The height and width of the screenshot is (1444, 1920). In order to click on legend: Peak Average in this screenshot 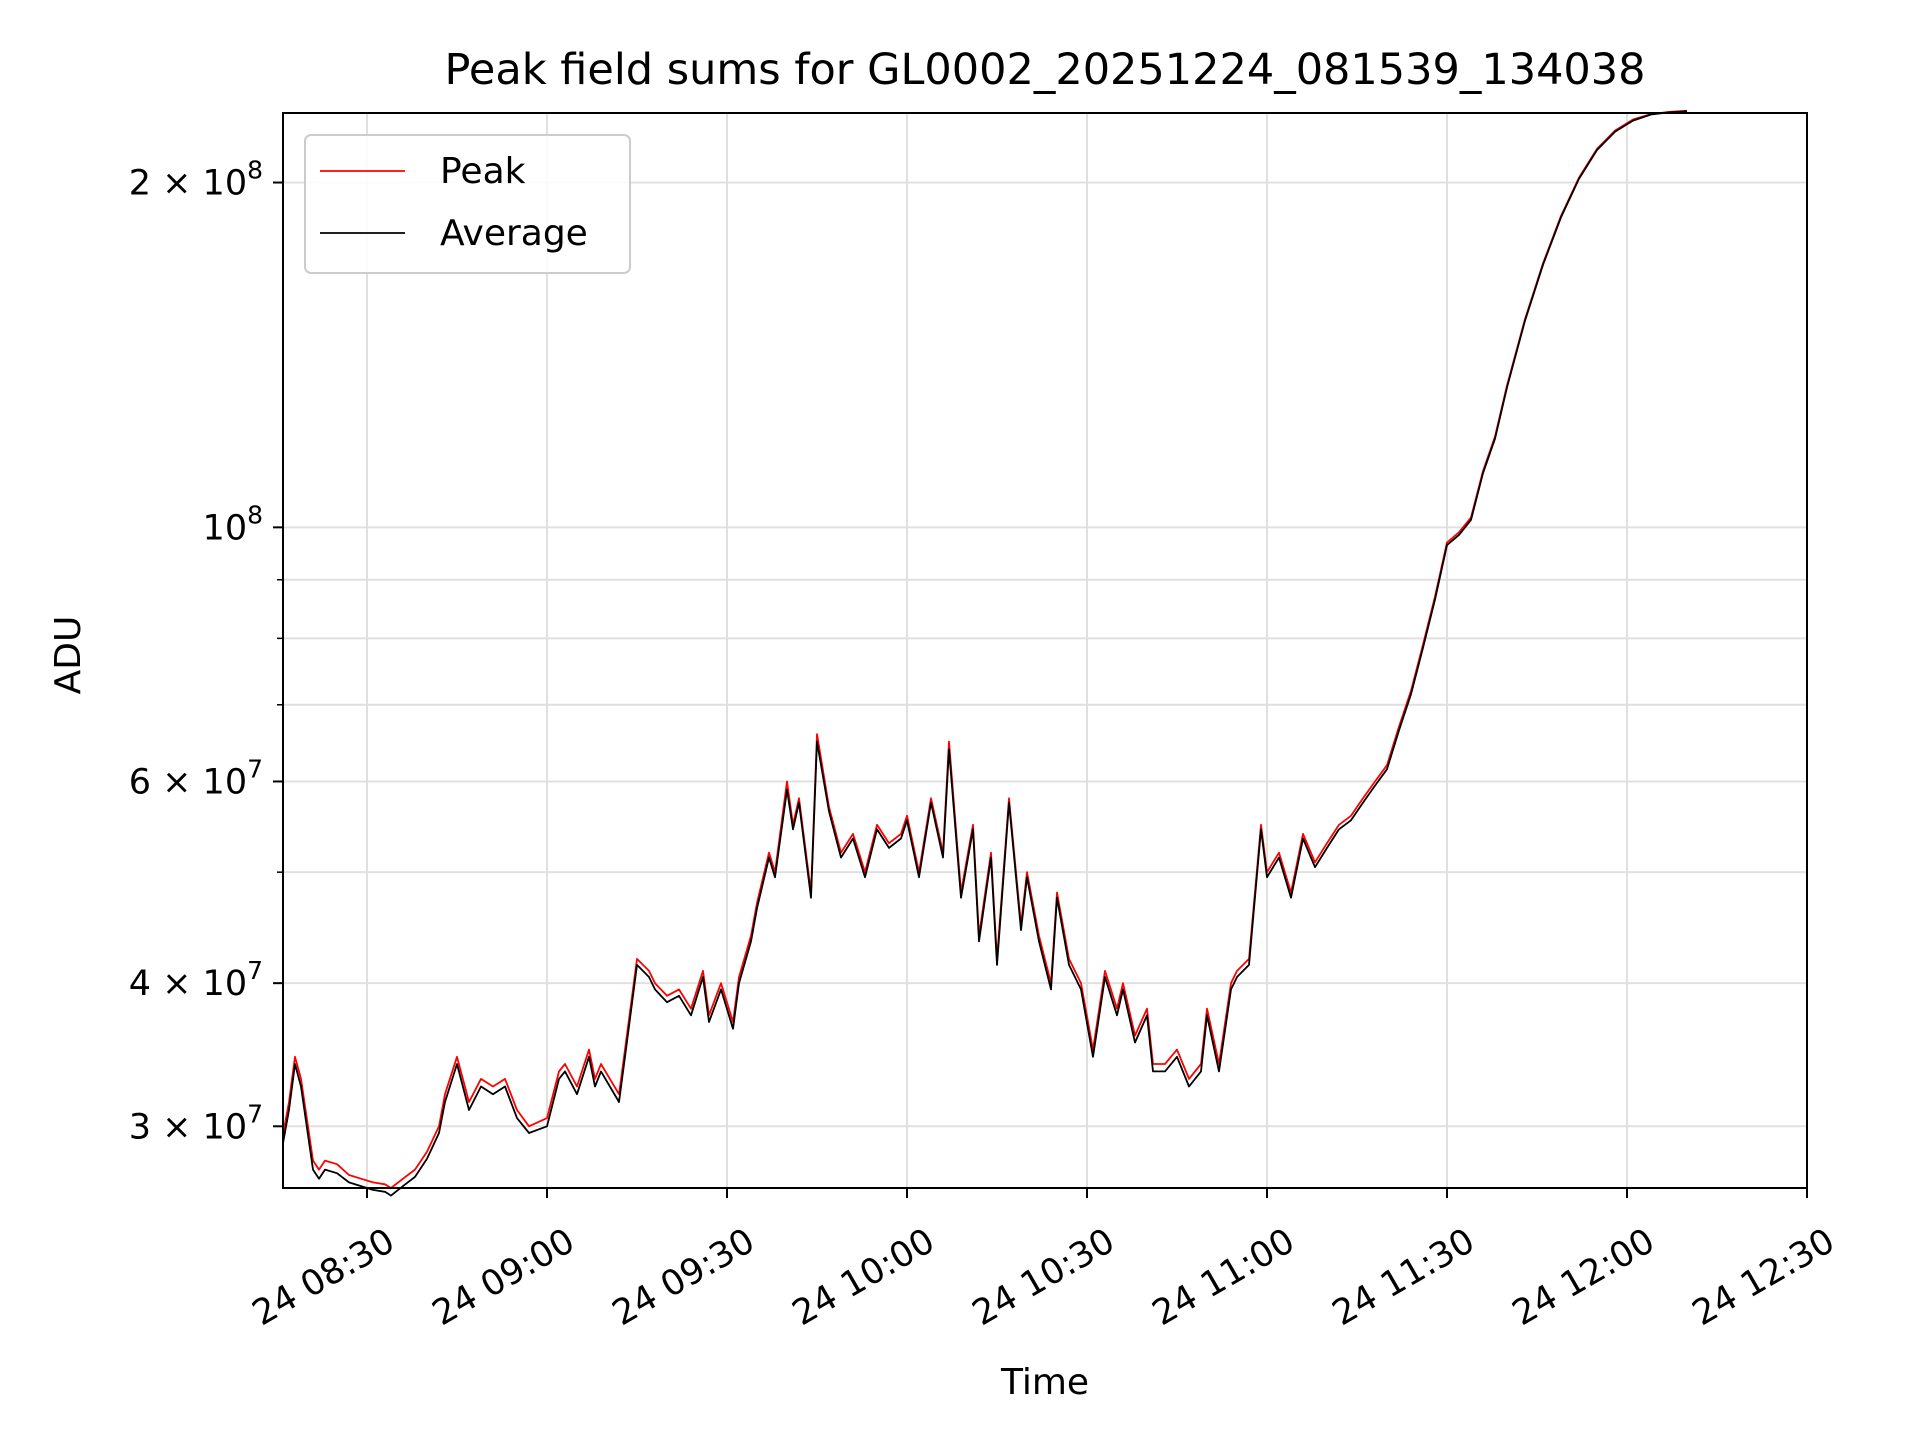, I will do `click(467, 204)`.